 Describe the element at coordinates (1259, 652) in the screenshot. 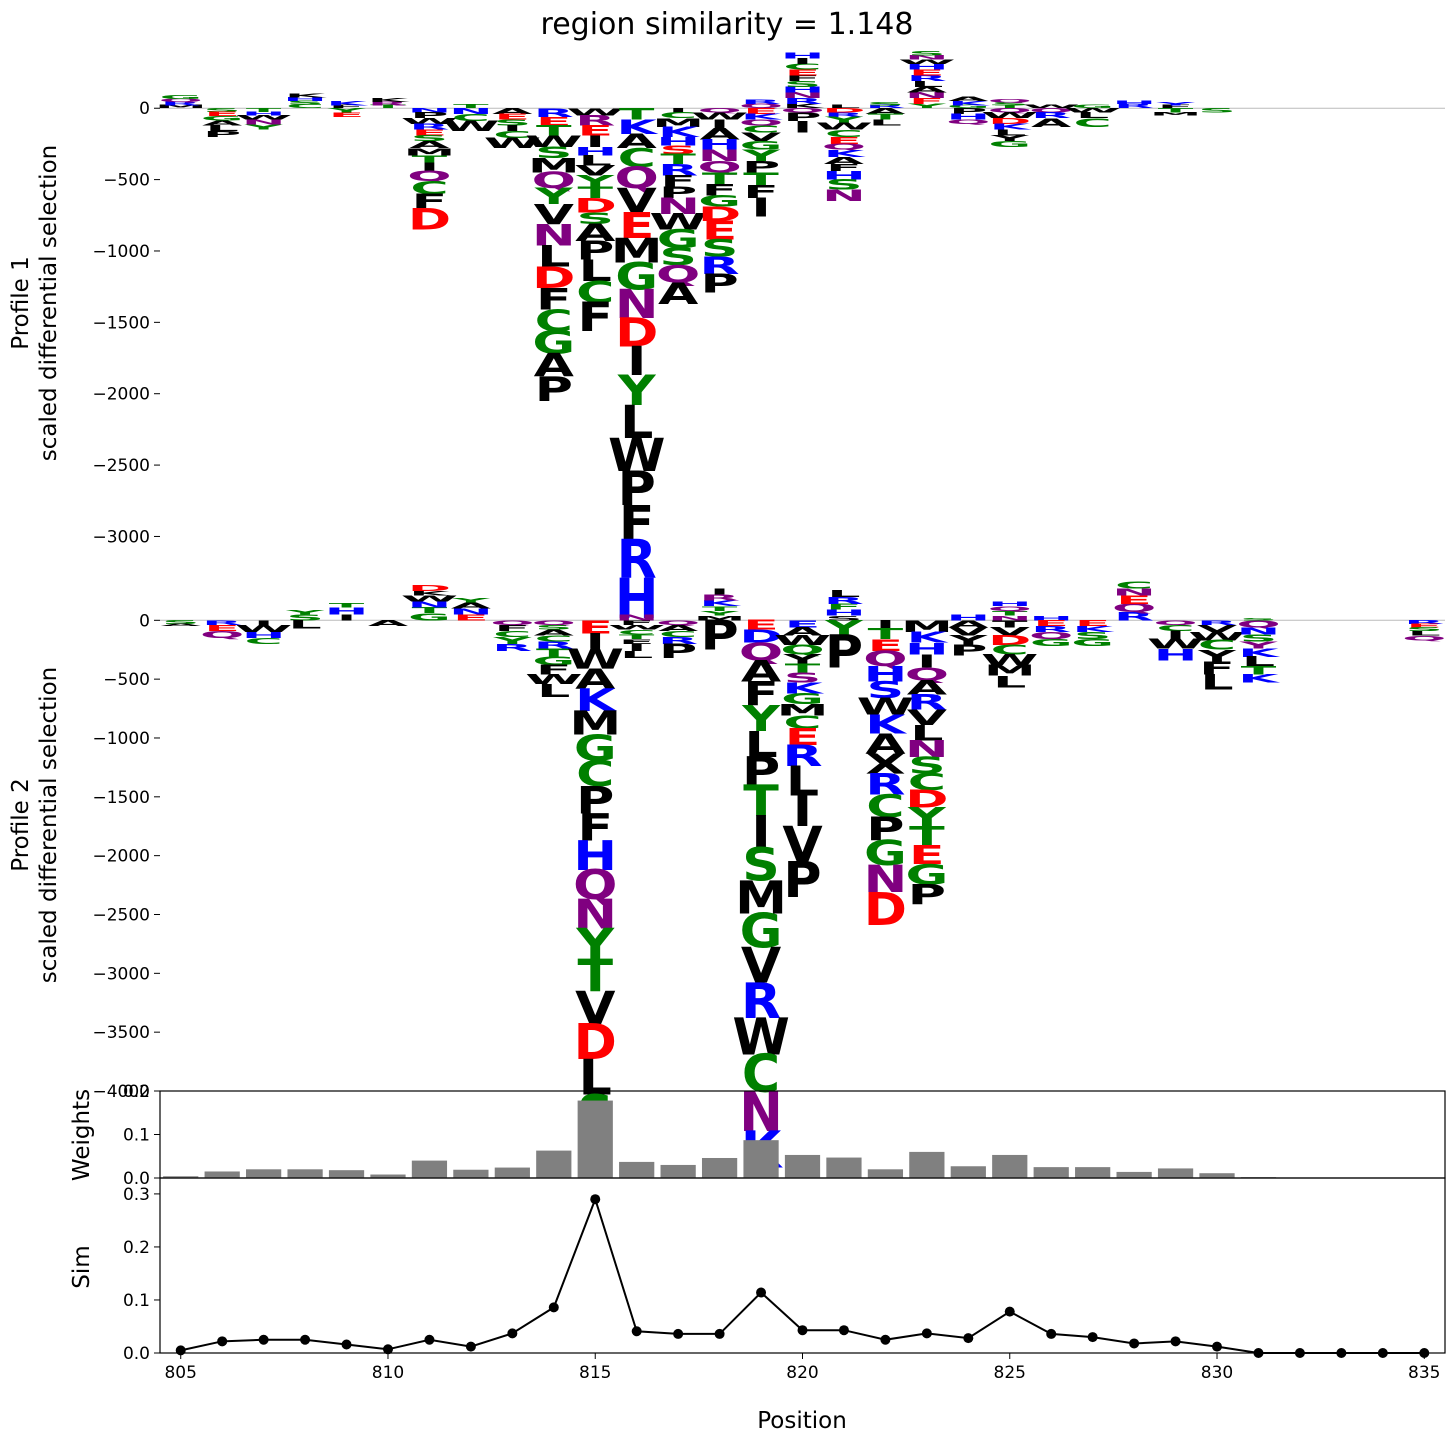

I see `profile2-letter: K` at that location.